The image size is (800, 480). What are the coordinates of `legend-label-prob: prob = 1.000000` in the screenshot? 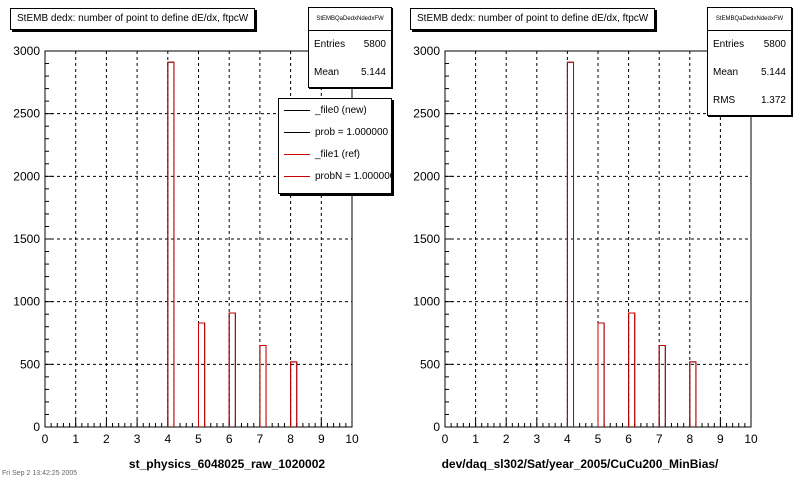 It's located at (352, 132).